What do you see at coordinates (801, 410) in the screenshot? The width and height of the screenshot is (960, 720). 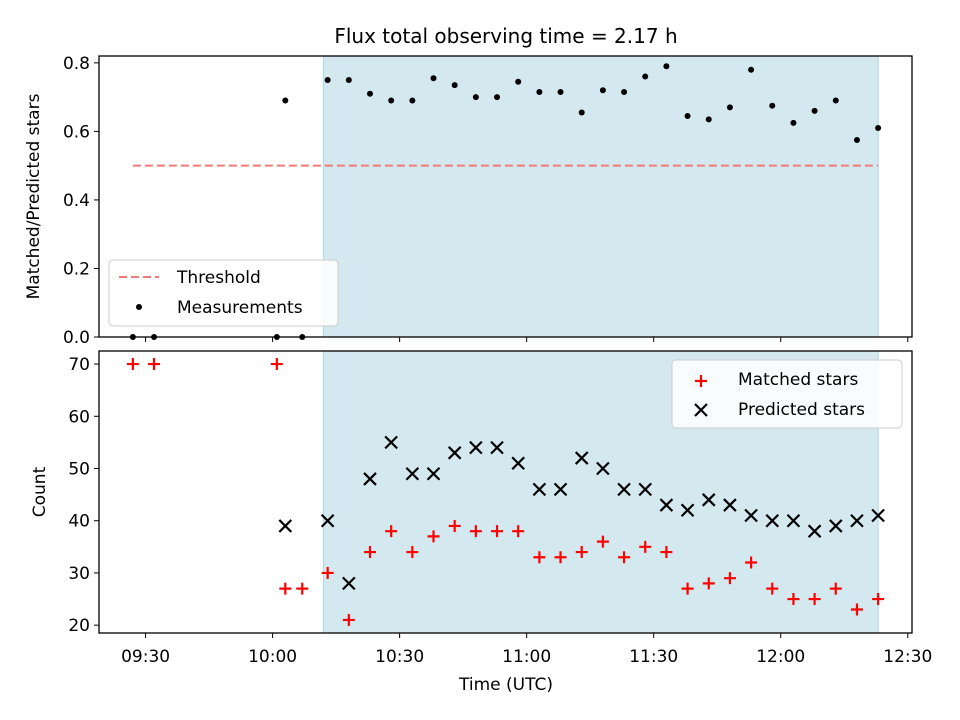 I see `legend-predicted-label: Predicted stars` at bounding box center [801, 410].